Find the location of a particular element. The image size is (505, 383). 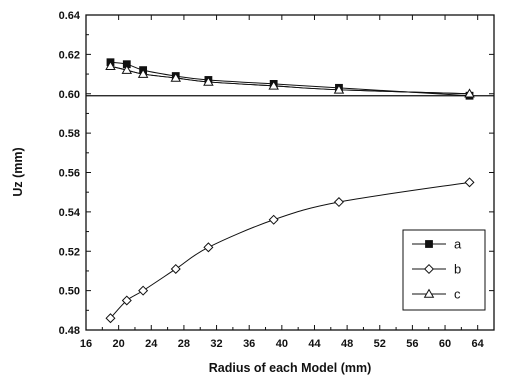

x-tick-label: 48 is located at coordinates (347, 344).